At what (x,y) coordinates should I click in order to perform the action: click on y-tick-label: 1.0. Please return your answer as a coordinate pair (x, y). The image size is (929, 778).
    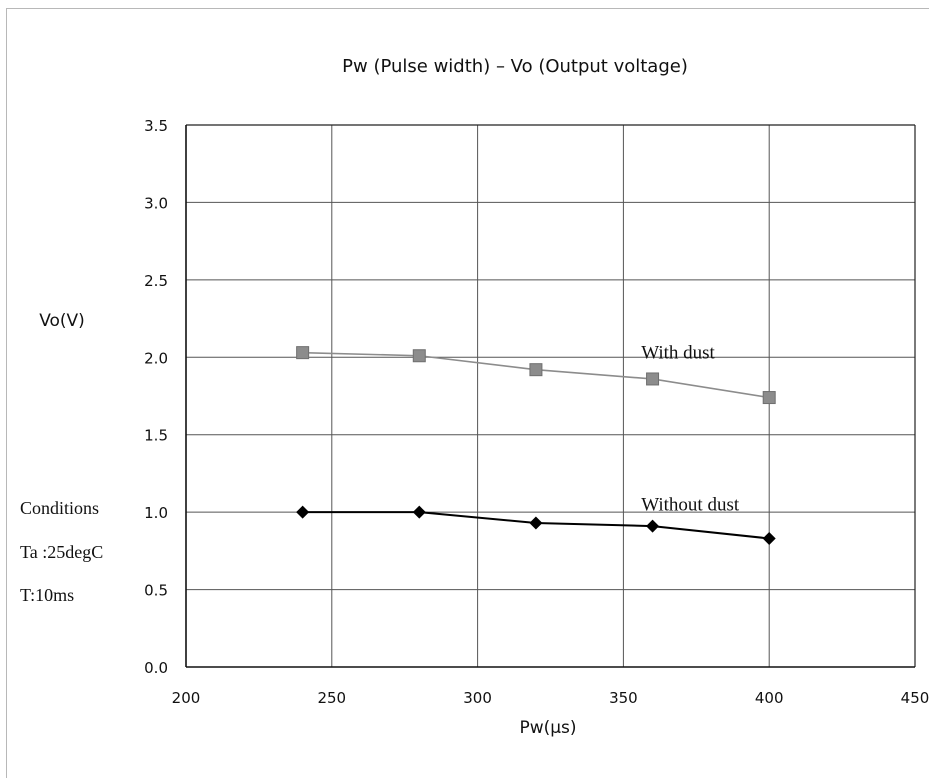
    Looking at the image, I should click on (156, 513).